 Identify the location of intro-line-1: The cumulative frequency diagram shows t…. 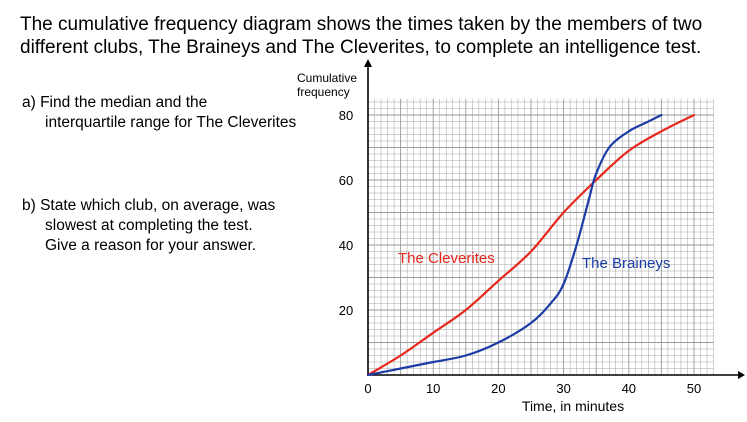
(361, 24).